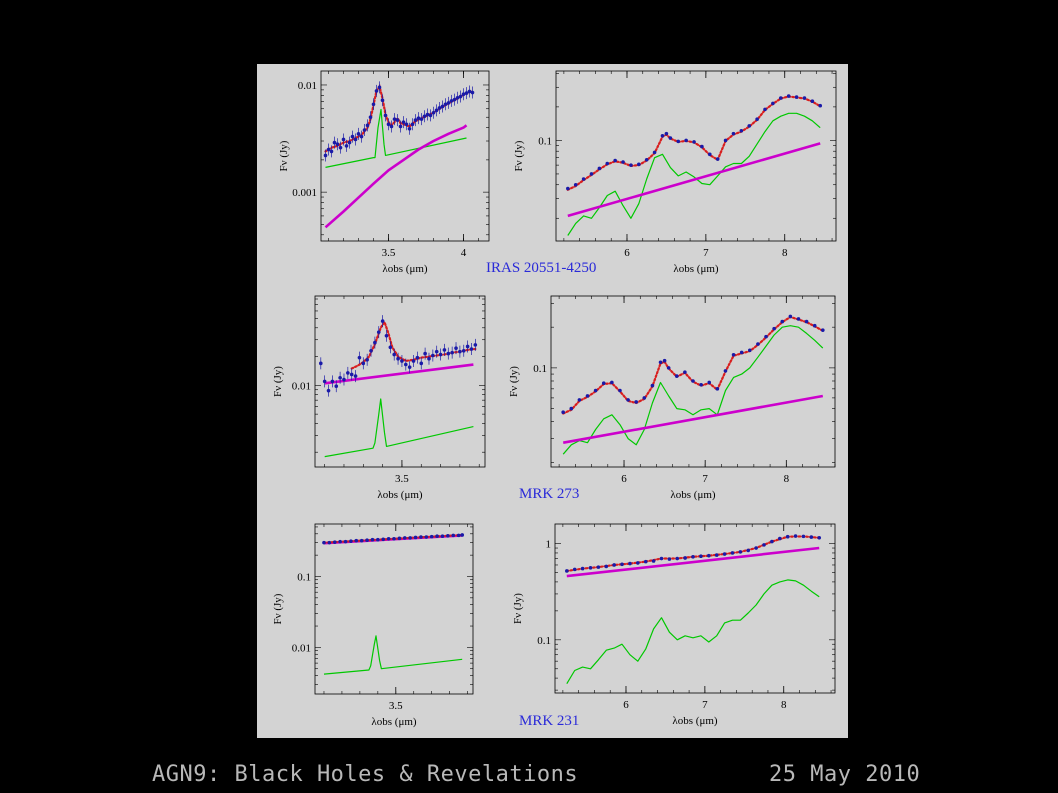 The height and width of the screenshot is (793, 1058). Describe the element at coordinates (705, 705) in the screenshot. I see `x-tick-label: 7` at that location.